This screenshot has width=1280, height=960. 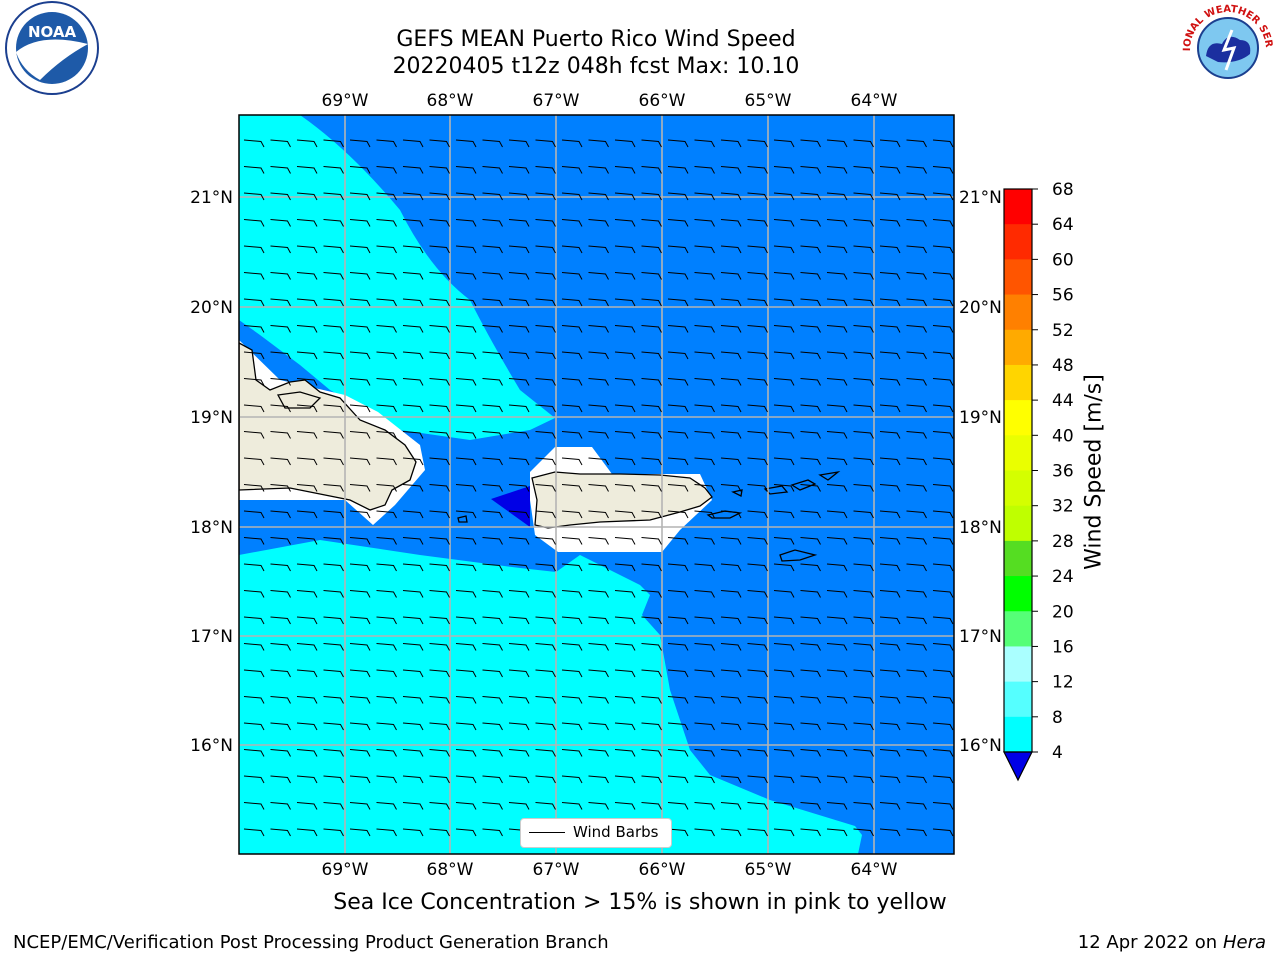 I want to click on lat-label: 19°N, so click(x=980, y=418).